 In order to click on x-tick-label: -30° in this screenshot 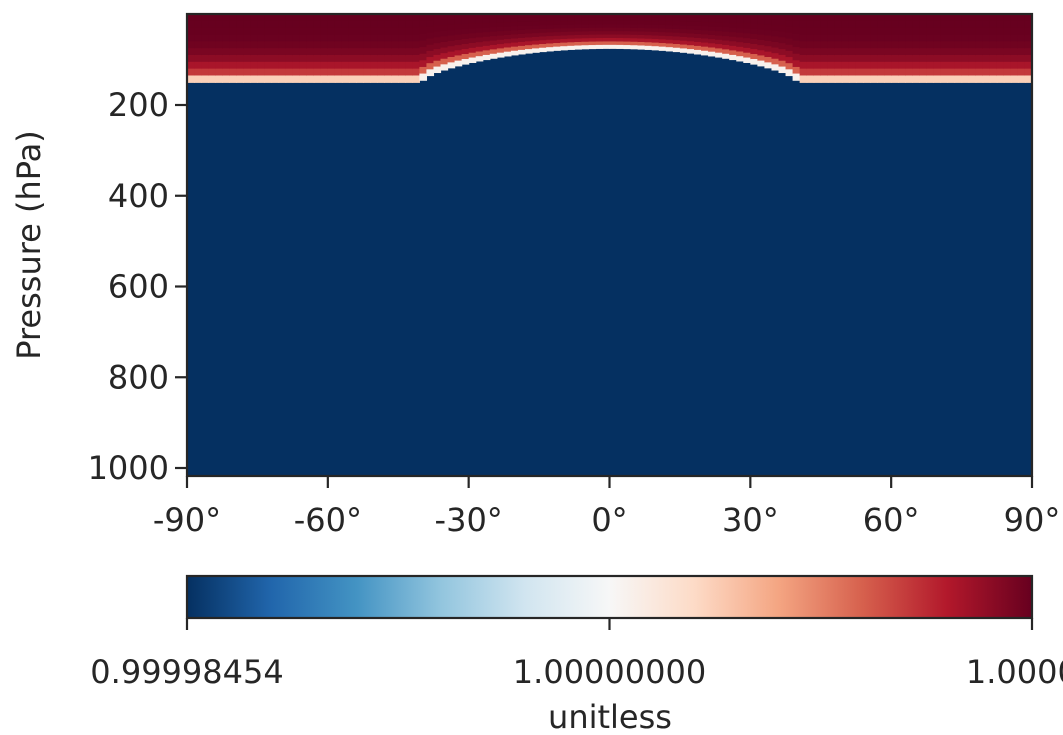, I will do `click(469, 520)`.